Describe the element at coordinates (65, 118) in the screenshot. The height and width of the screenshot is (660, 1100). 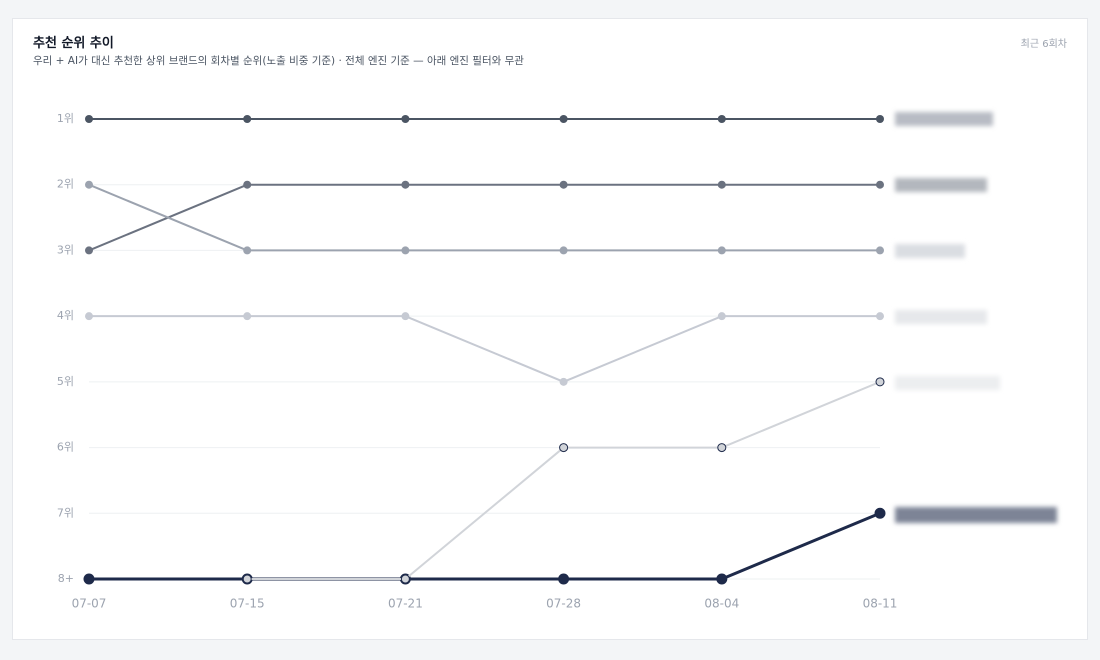
I see `y-tick-label: 1위` at that location.